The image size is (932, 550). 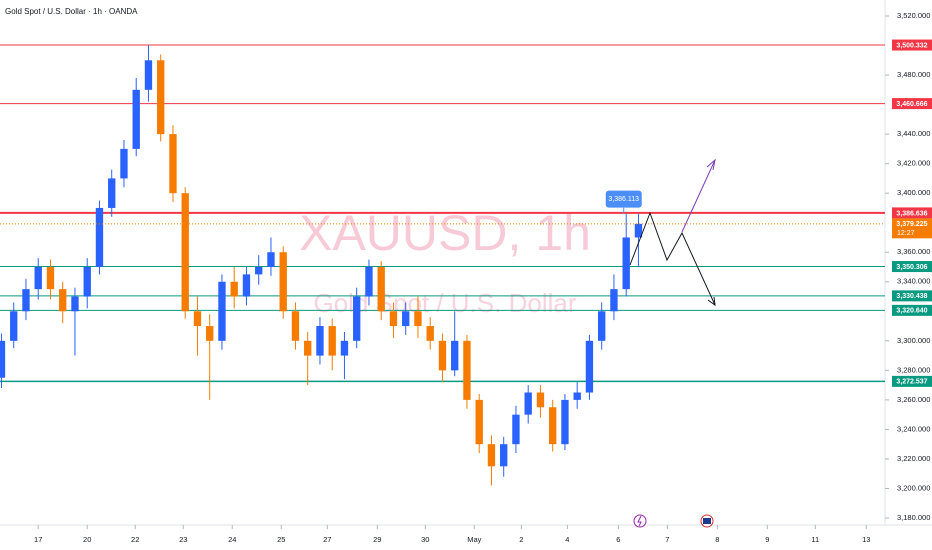 What do you see at coordinates (913, 428) in the screenshot?
I see `y-tick-label: 3,240.000` at bounding box center [913, 428].